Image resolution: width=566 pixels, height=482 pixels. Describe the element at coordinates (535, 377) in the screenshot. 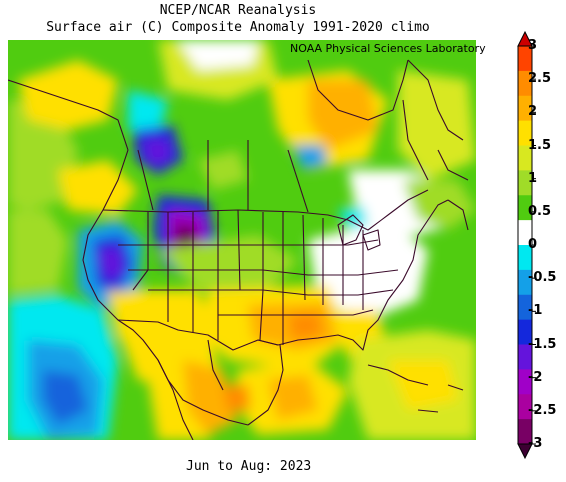

I see `colorbar-label: -2` at that location.